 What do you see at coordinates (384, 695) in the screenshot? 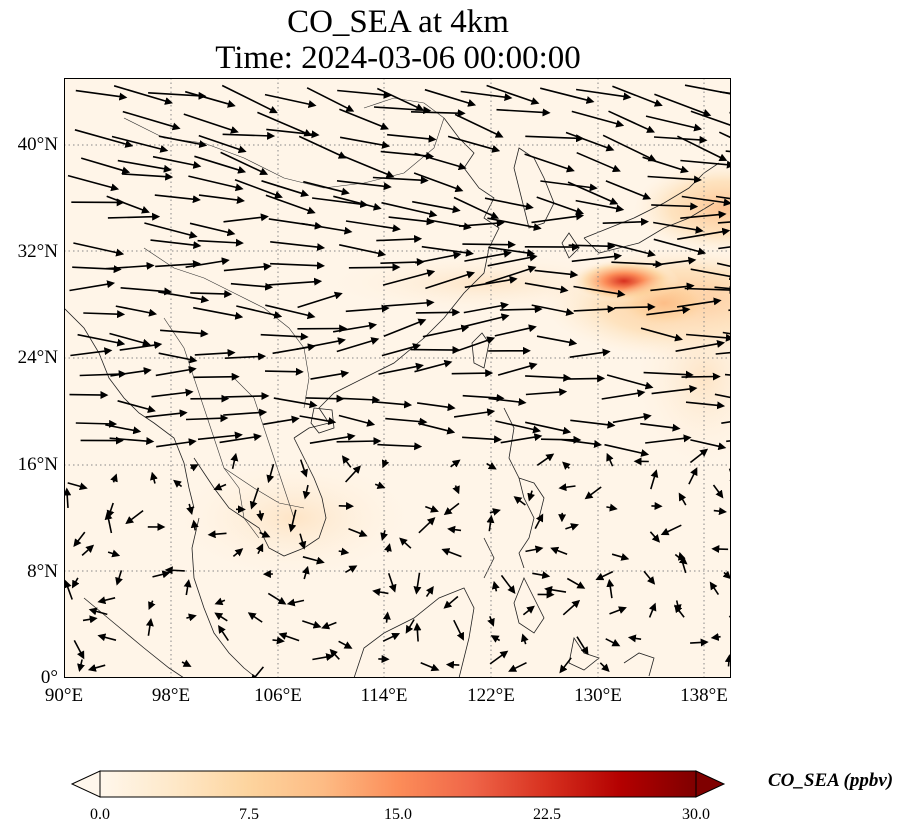
I see `lon-tick-label: 114°E` at bounding box center [384, 695].